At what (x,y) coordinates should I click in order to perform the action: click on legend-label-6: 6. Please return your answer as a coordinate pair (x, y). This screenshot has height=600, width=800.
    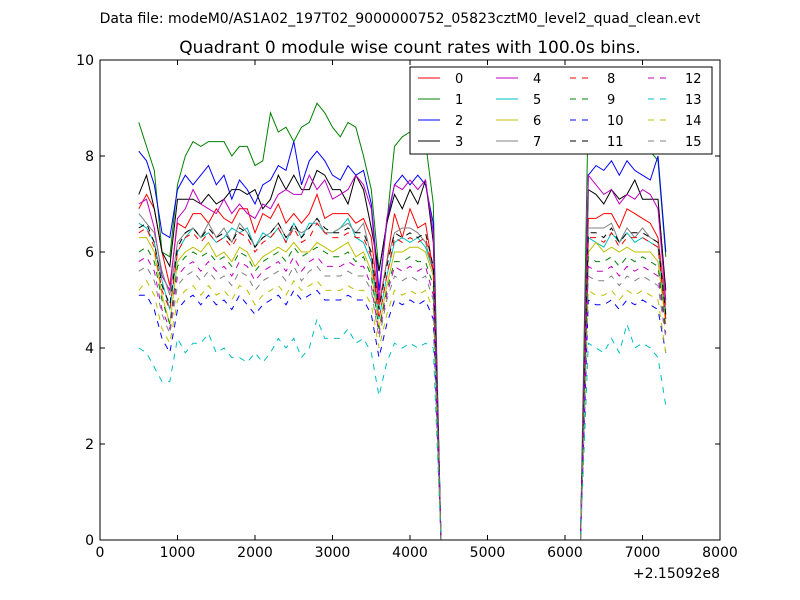
    Looking at the image, I should click on (537, 121).